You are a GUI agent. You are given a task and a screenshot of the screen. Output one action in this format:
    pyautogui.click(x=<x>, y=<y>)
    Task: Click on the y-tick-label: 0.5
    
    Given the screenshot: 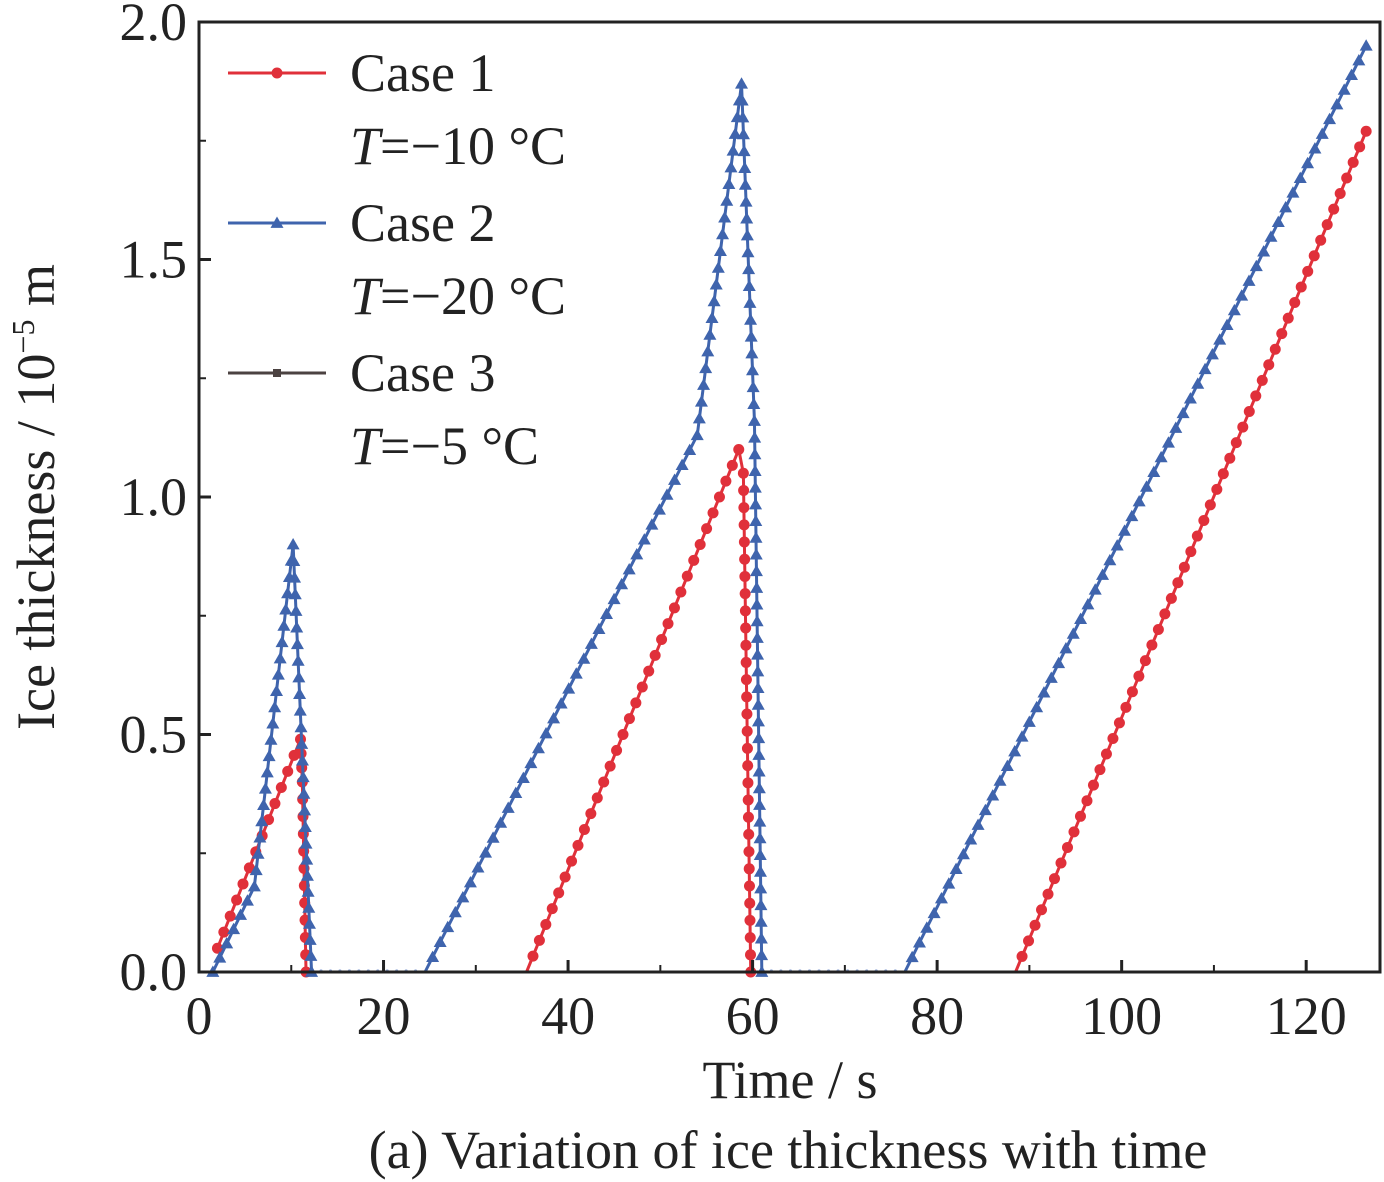 What is the action you would take?
    pyautogui.click(x=154, y=735)
    